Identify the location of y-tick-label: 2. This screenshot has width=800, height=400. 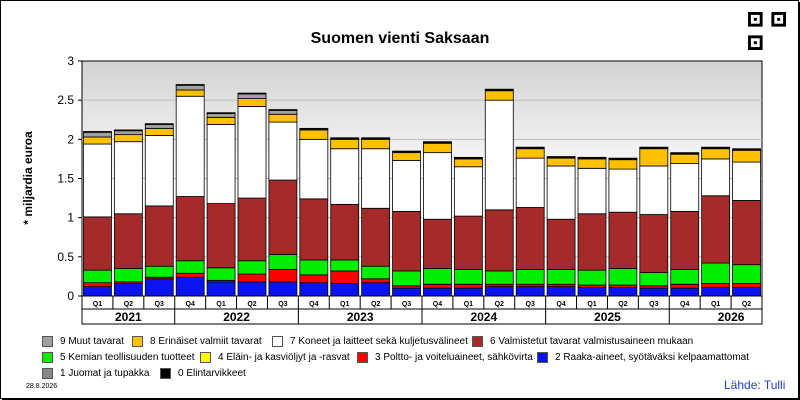
(70, 139).